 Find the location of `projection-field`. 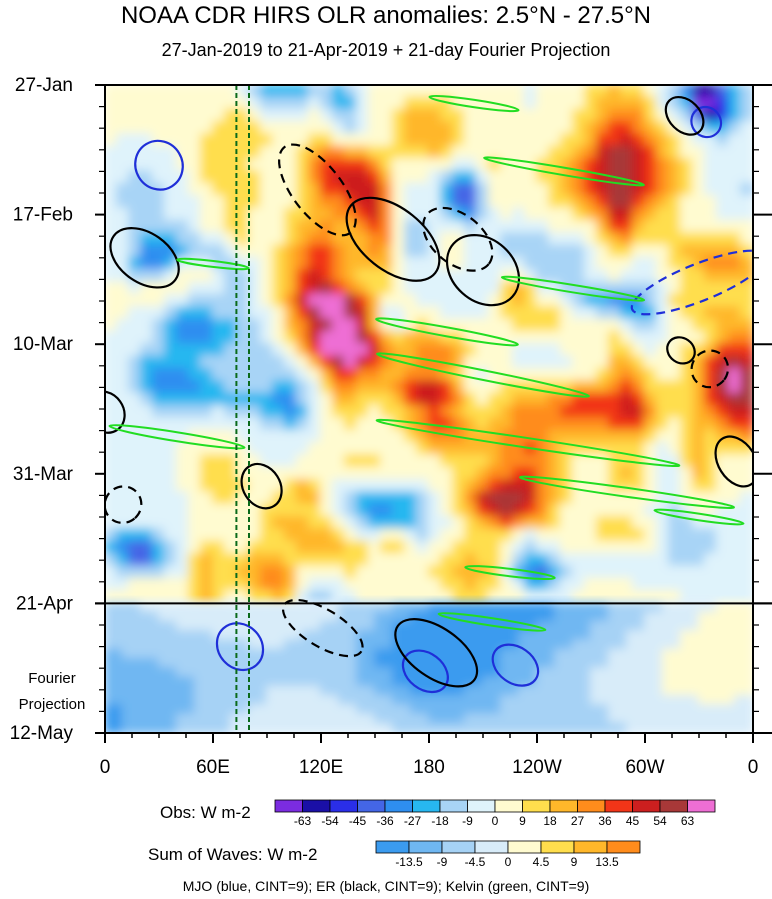

projection-field is located at coordinates (429, 667).